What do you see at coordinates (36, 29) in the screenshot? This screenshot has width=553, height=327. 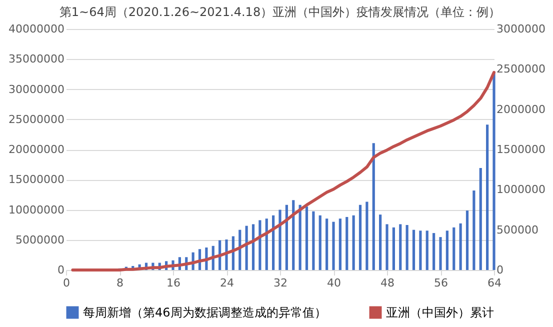 I see `y-tick-label: 40000000` at bounding box center [36, 29].